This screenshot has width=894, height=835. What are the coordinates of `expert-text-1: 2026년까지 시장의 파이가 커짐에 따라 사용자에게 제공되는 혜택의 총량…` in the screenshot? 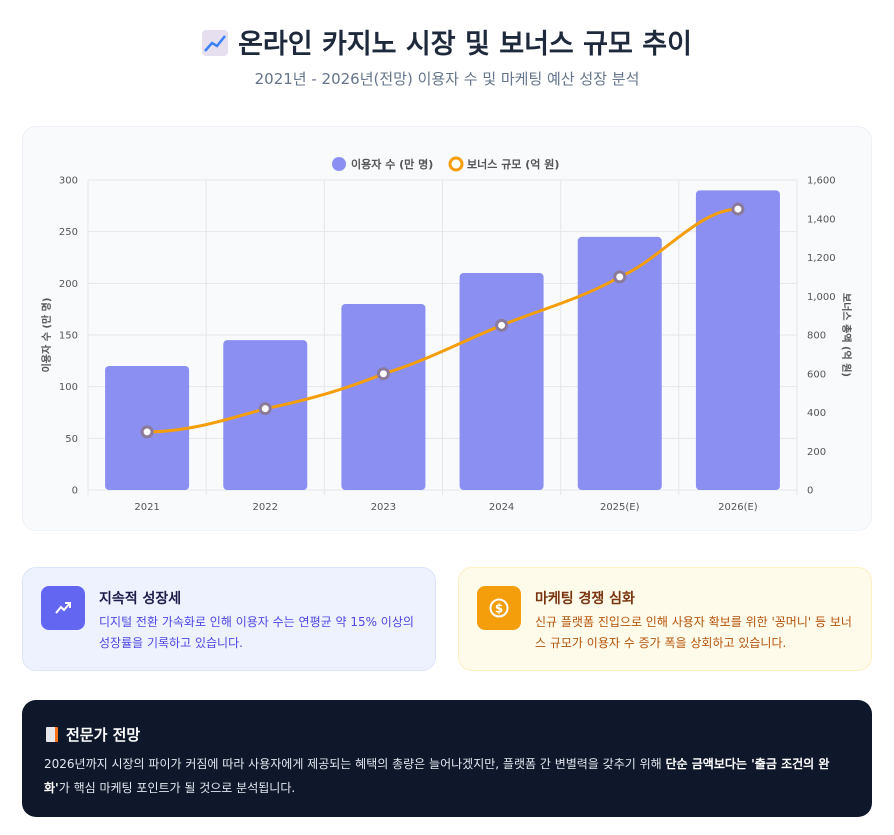 It's located at (355, 764).